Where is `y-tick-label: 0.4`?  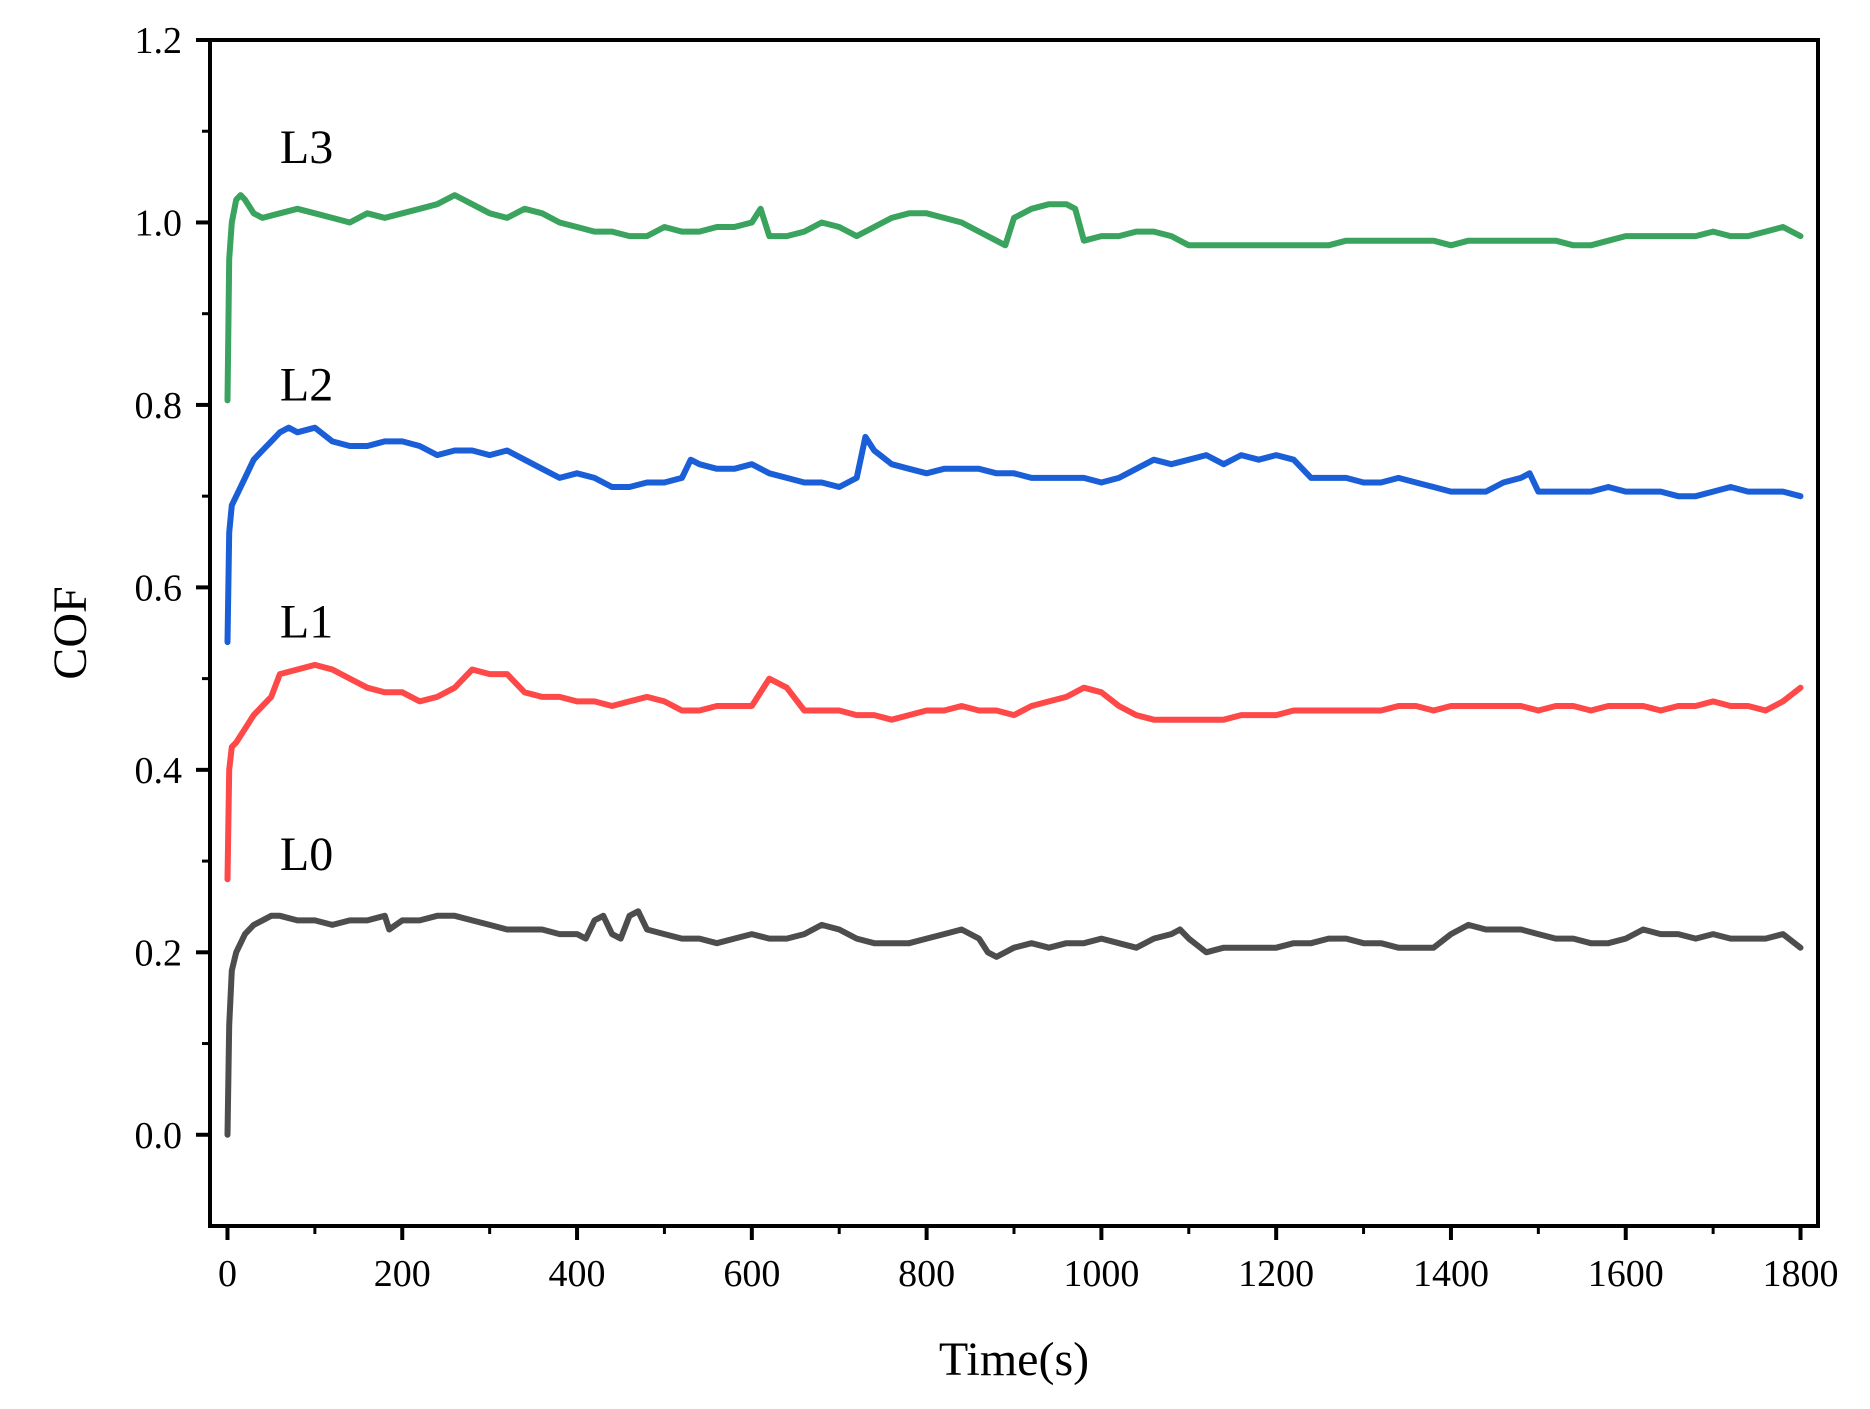
y-tick-label: 0.4 is located at coordinates (159, 771).